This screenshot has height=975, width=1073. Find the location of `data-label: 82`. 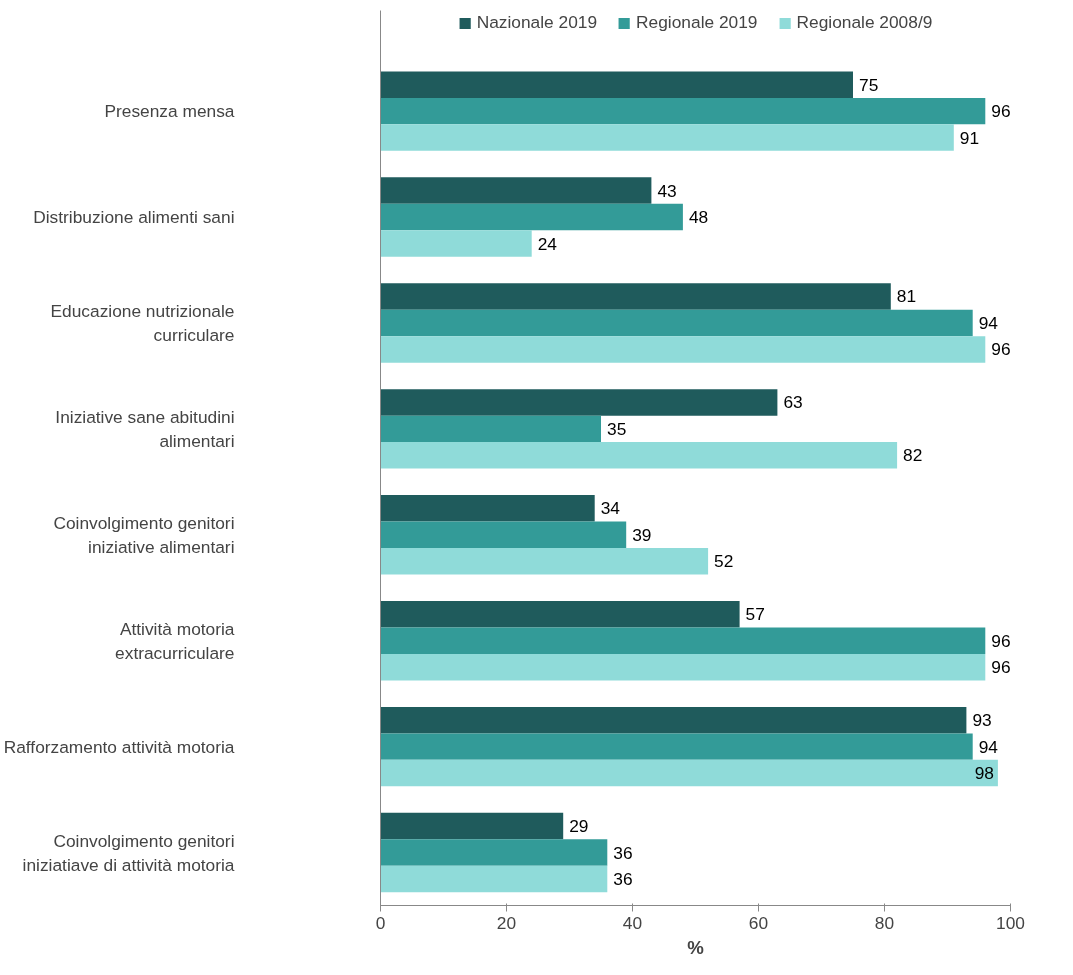

data-label: 82 is located at coordinates (913, 455).